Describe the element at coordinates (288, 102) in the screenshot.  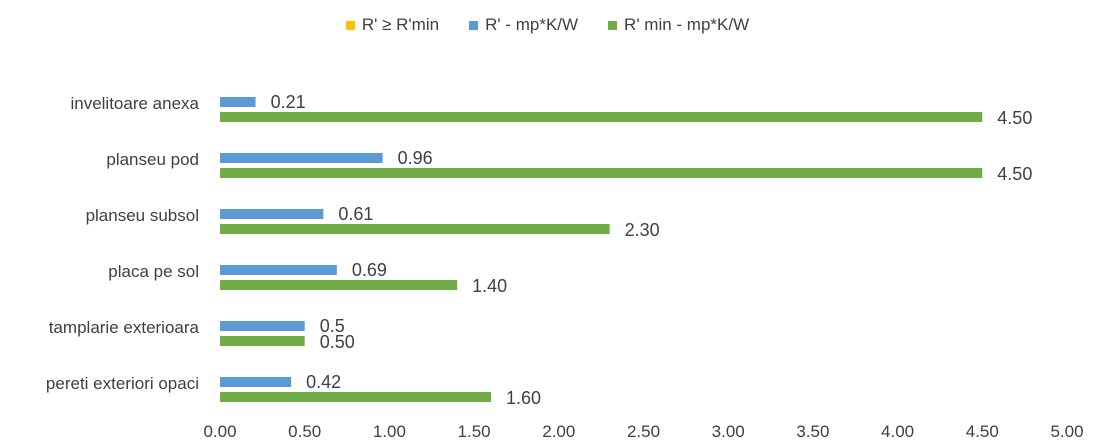
I see `data-label-r: 0.21` at that location.